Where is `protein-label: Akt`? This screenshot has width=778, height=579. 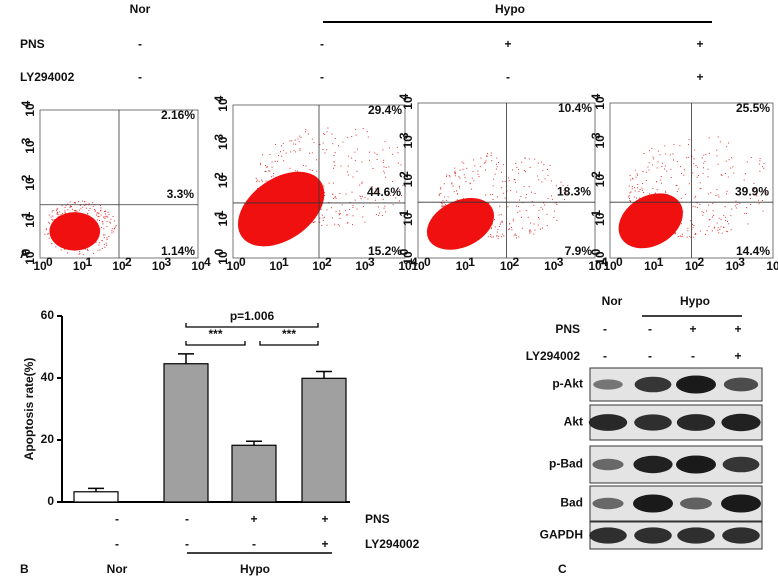
protein-label: Akt is located at coordinates (573, 422).